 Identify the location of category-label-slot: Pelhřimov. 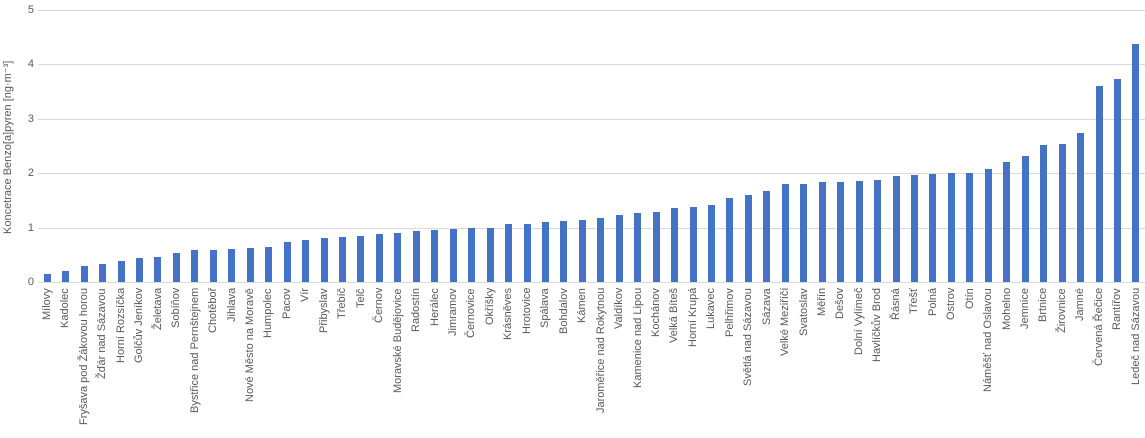
(730, 363).